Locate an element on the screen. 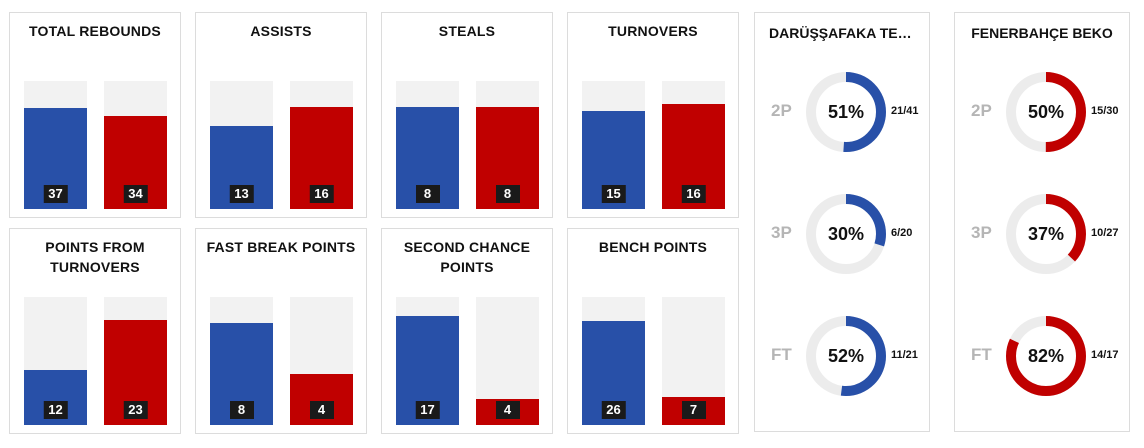  team-name: FENERBAHÇE BEKO is located at coordinates (1042, 33).